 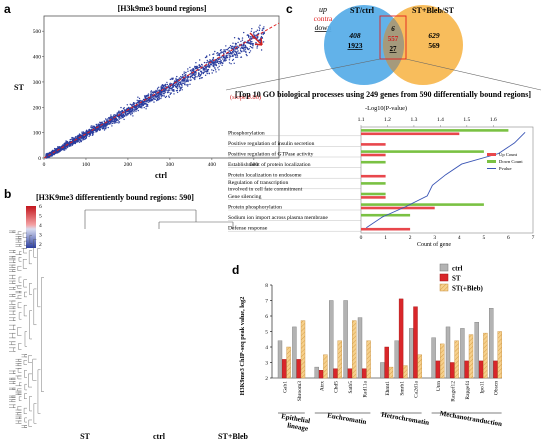 What do you see at coordinates (456, 279) in the screenshot?
I see `legend-label: ST` at bounding box center [456, 279].